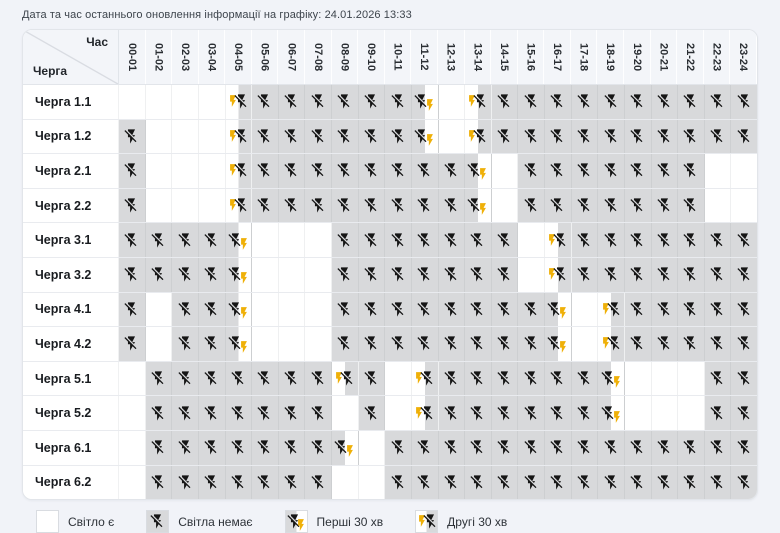  I want to click on queue-label: Черга 1.1, so click(71, 102).